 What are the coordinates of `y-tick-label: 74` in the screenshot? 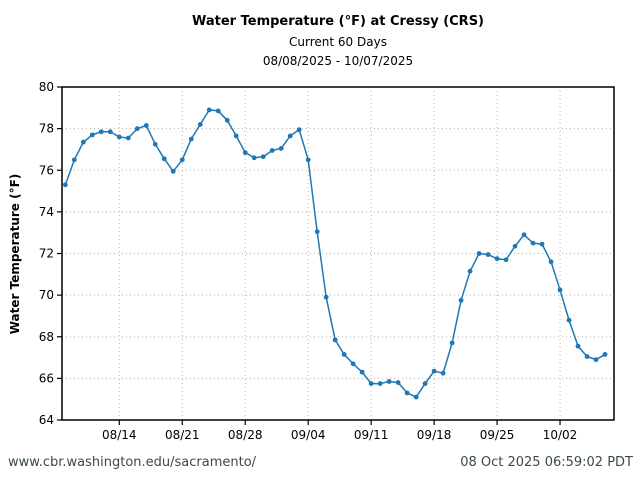 It's located at (46, 212).